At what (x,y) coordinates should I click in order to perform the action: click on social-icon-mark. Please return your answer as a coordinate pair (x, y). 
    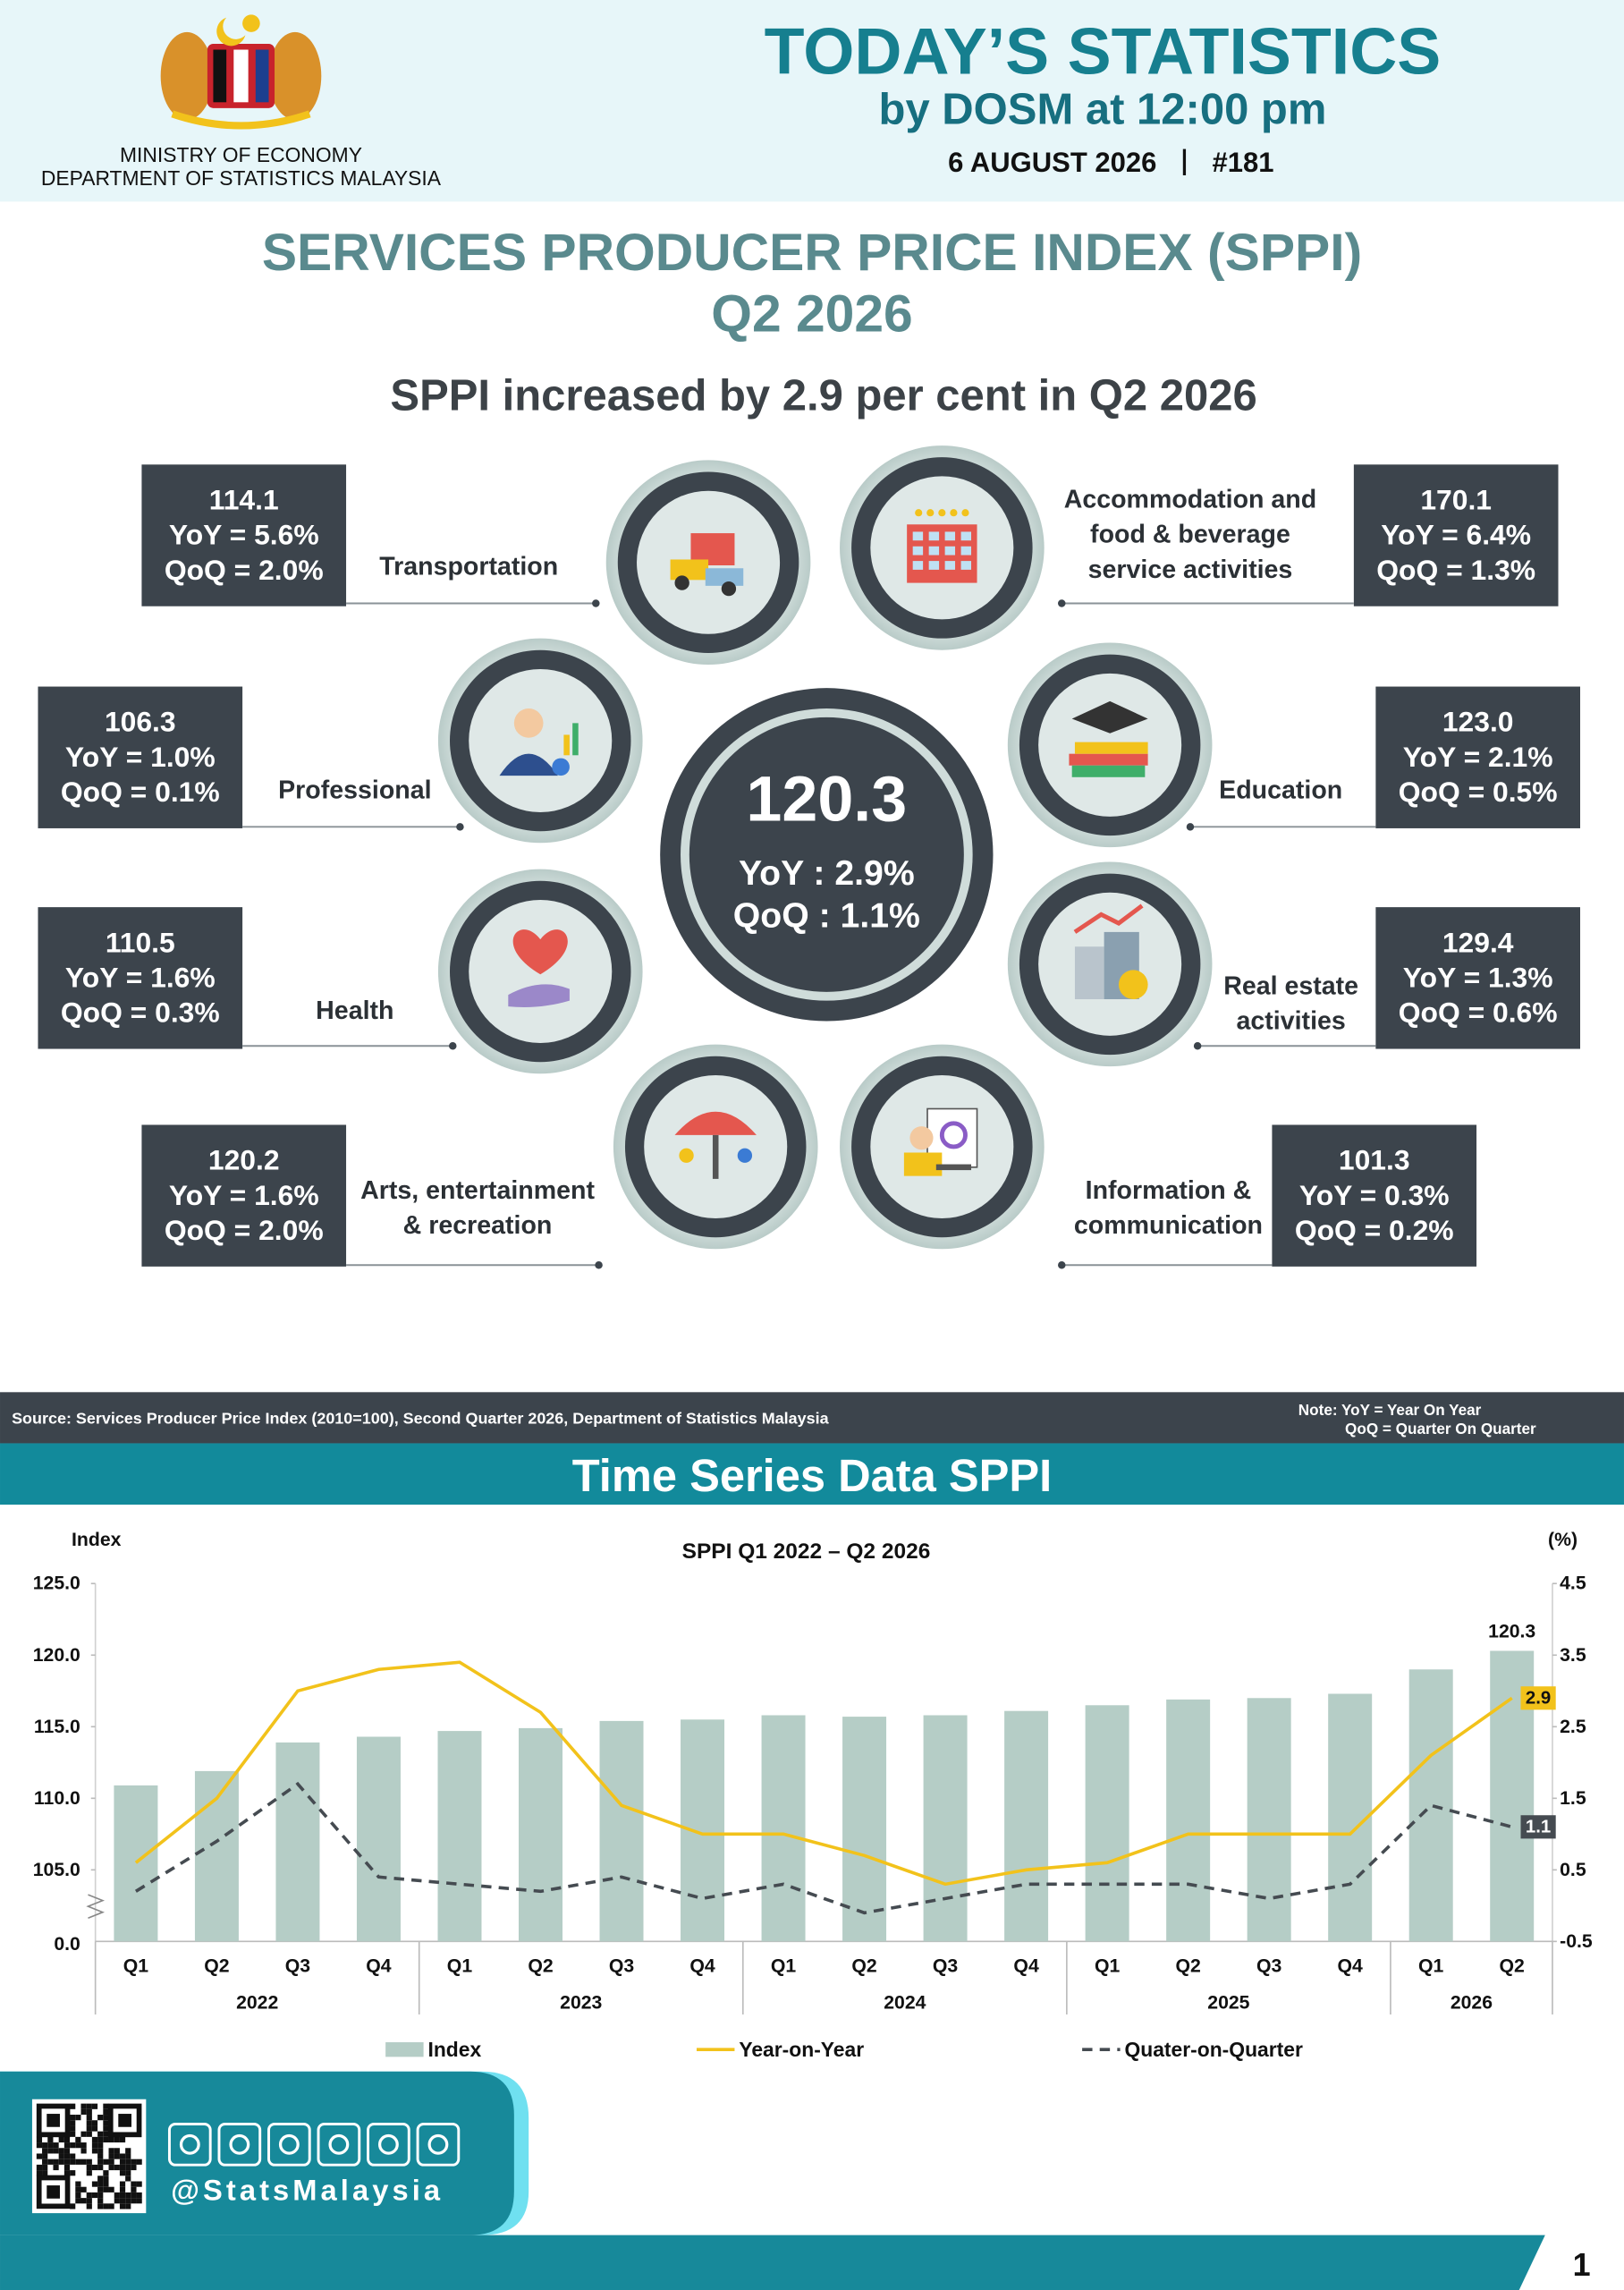
    Looking at the image, I should click on (239, 2144).